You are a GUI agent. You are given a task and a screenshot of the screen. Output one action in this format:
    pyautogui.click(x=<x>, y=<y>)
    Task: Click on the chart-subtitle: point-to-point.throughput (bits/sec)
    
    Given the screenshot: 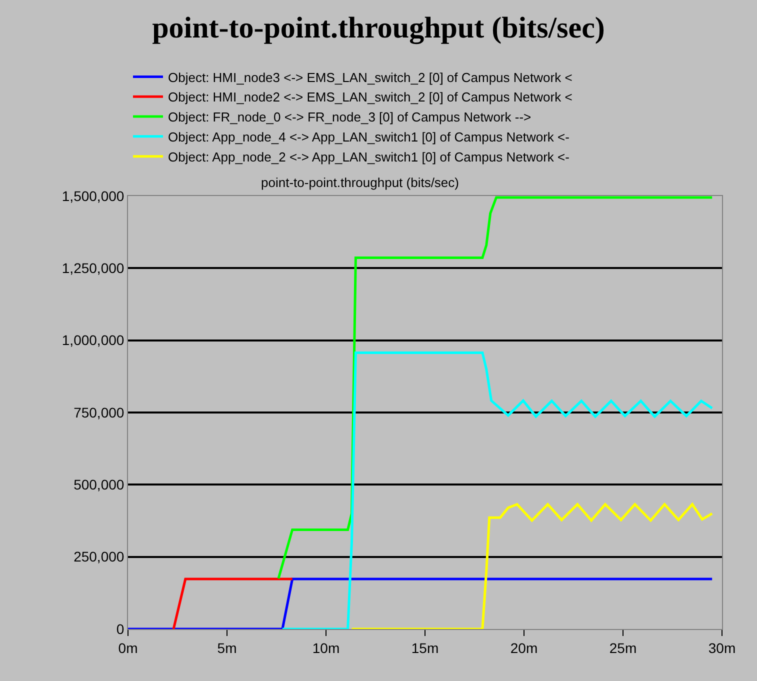 What is the action you would take?
    pyautogui.click(x=360, y=182)
    